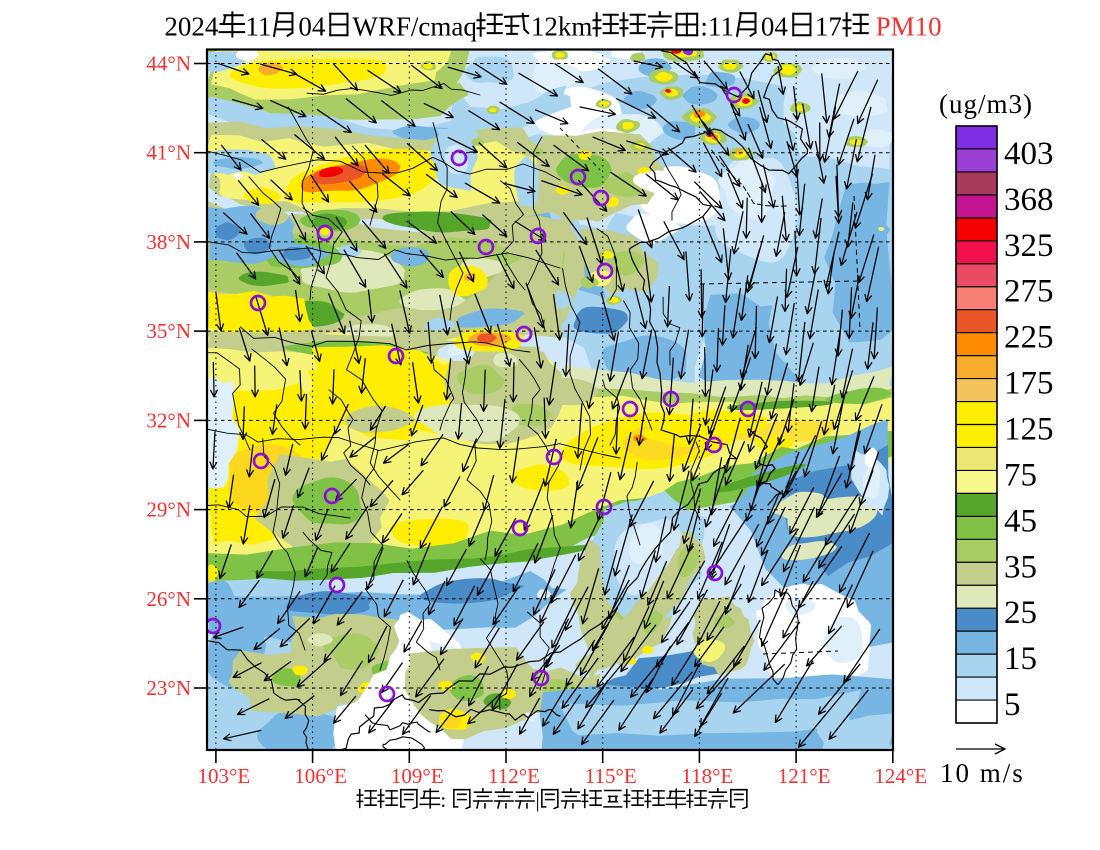  Describe the element at coordinates (1020, 475) in the screenshot. I see `svg-text: 75` at that location.